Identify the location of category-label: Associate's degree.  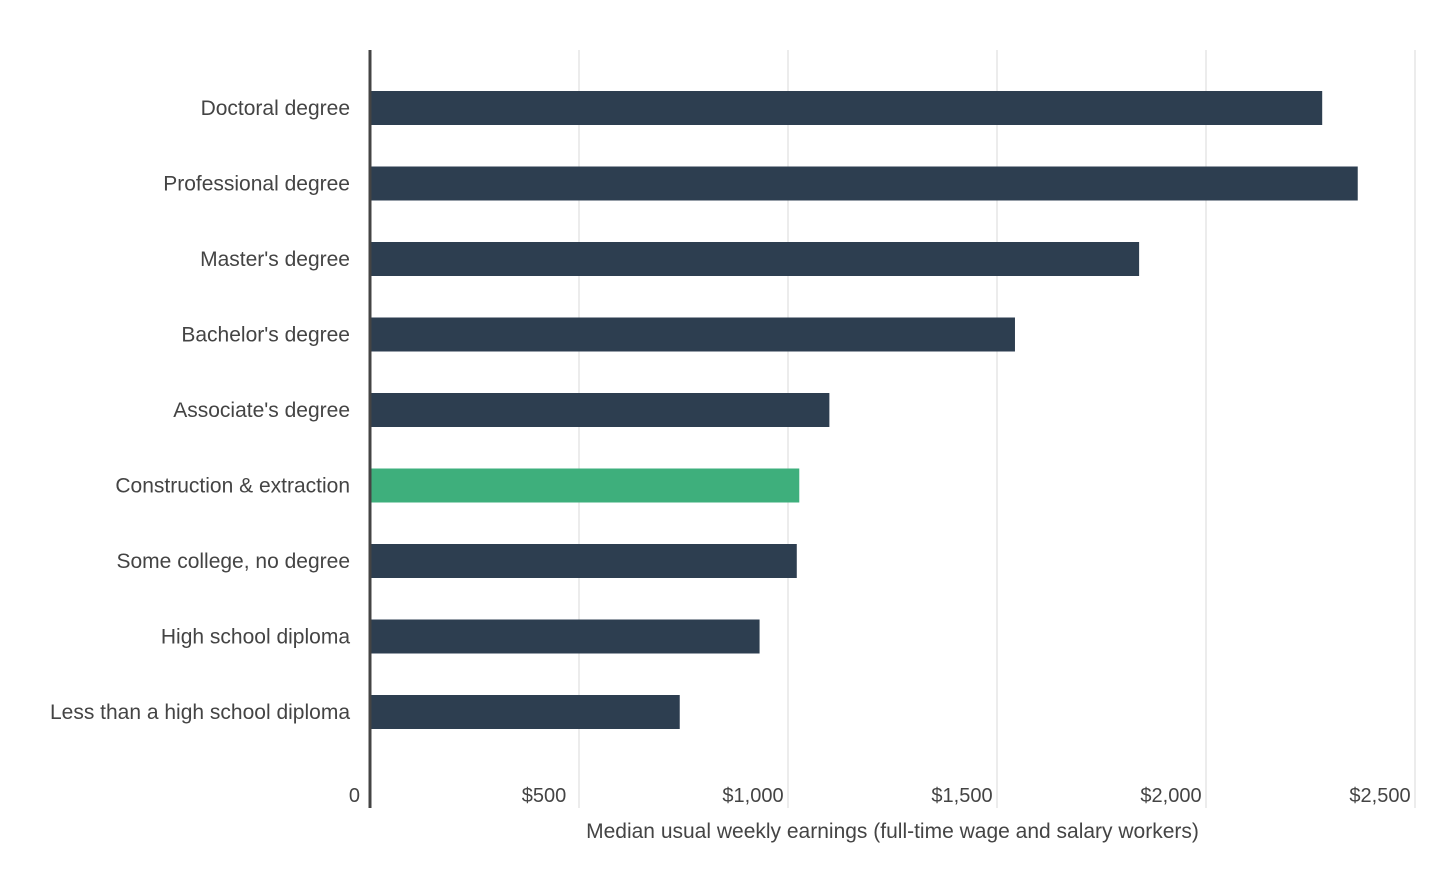
(261, 410).